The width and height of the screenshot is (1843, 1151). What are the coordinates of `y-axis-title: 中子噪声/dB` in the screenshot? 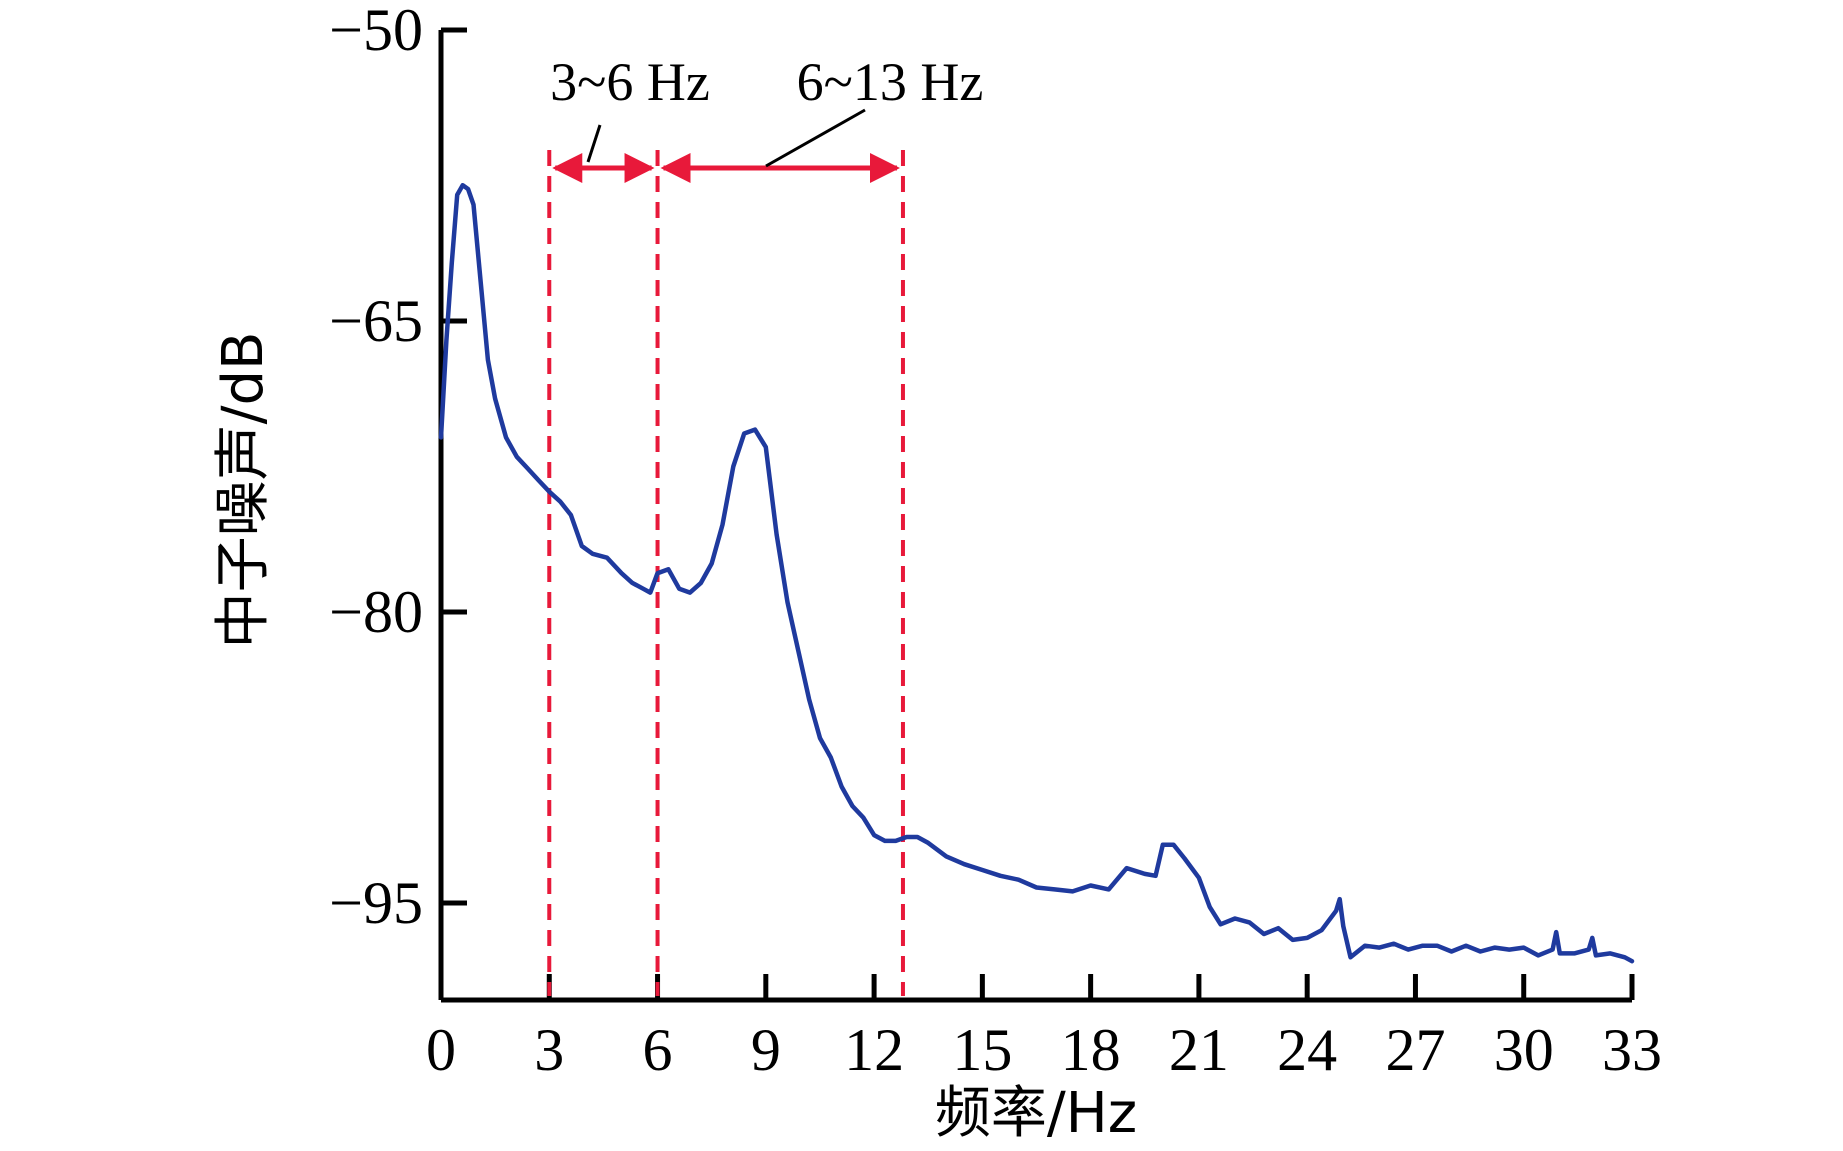 It's located at (243, 490).